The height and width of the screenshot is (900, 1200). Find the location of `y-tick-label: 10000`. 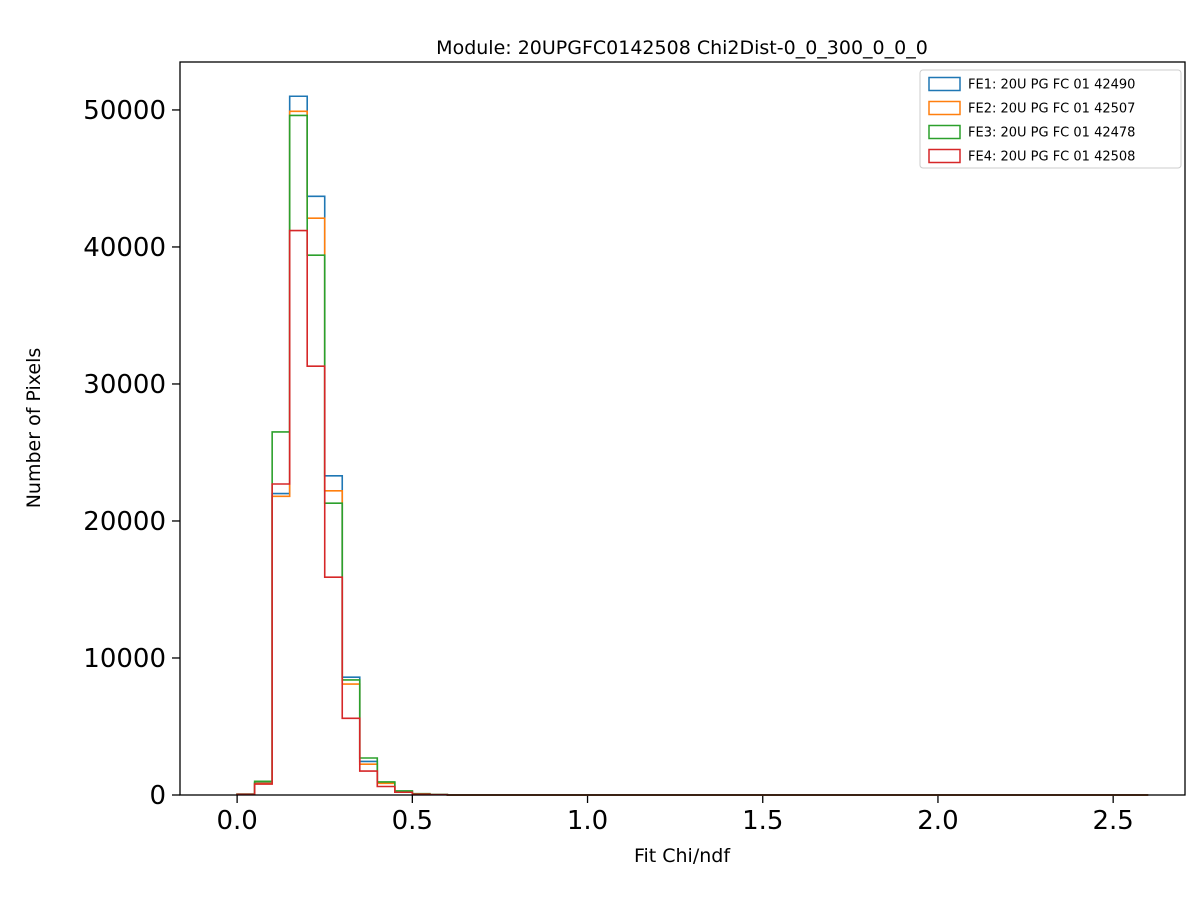

y-tick-label: 10000 is located at coordinates (124, 659).